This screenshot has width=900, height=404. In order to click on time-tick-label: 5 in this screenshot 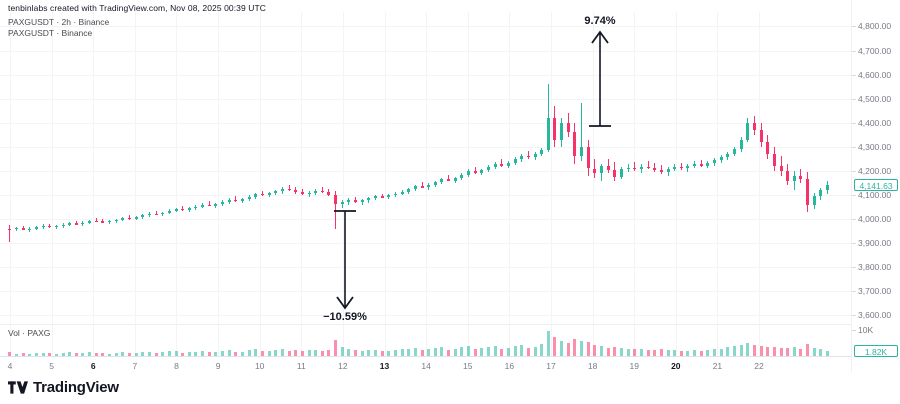, I will do `click(51, 366)`.